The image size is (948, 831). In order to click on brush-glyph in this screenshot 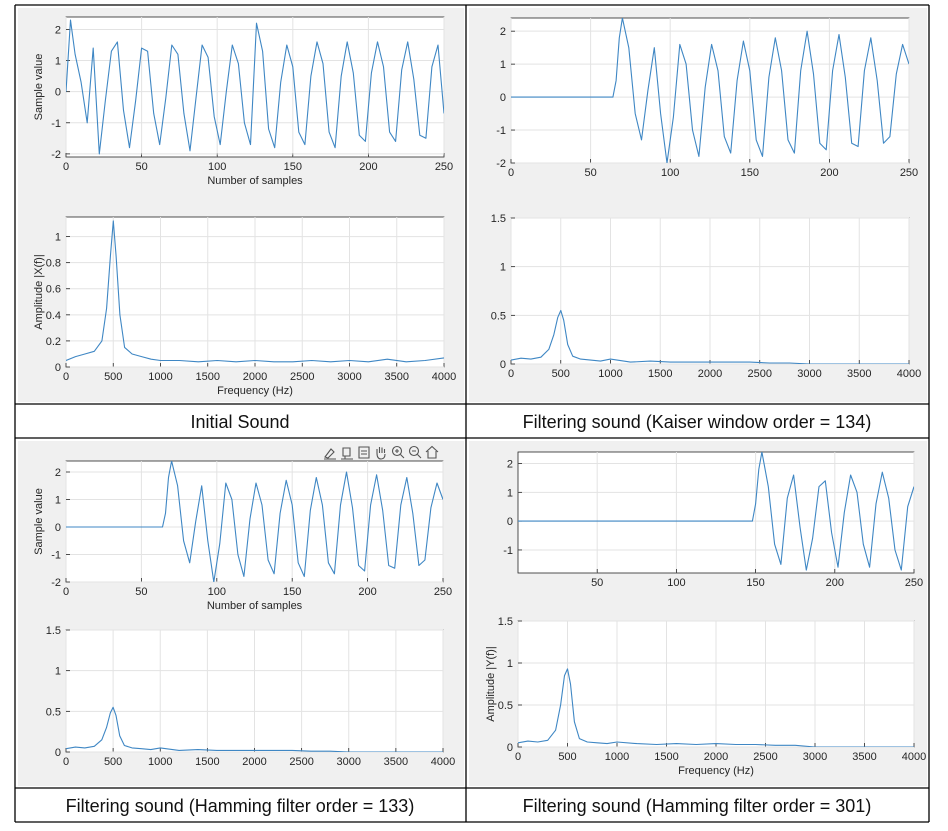, I will do `click(330, 454)`.